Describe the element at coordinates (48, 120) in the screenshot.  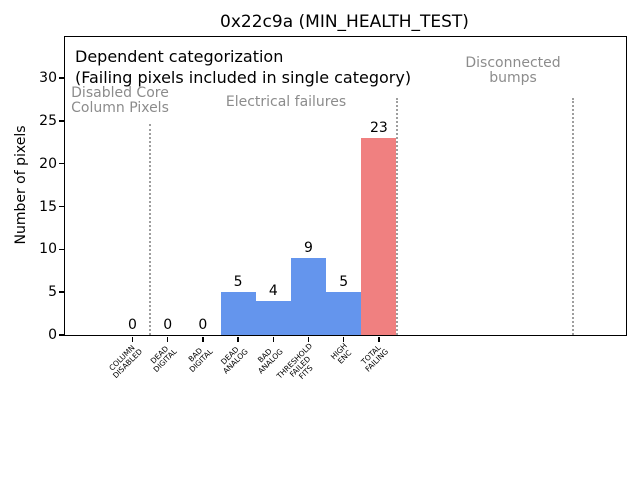
I see `y-tick-label: 25` at that location.